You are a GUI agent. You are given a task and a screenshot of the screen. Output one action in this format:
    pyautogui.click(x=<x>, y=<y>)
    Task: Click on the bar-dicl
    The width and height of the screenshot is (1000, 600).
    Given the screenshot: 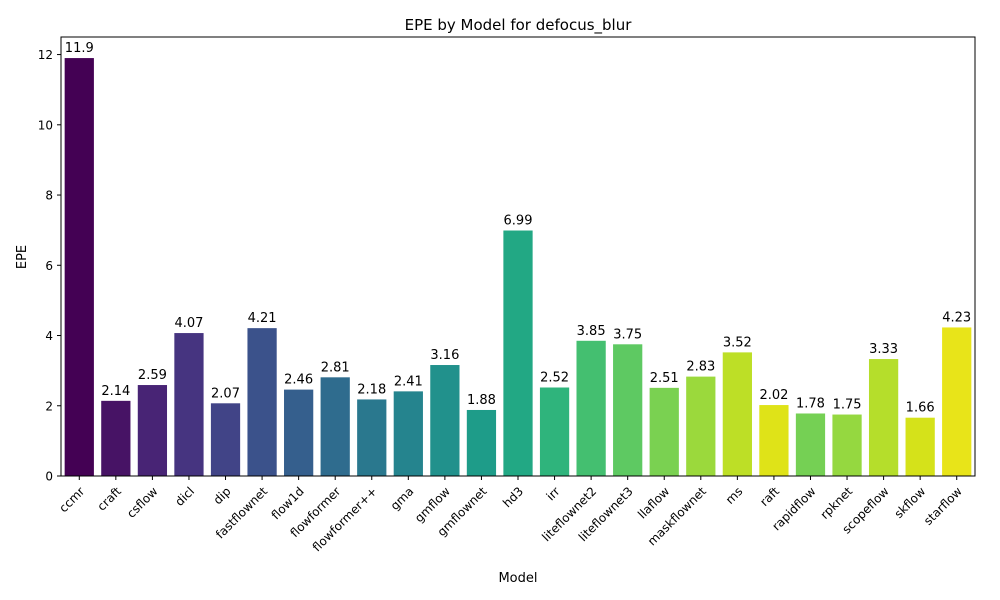 What is the action you would take?
    pyautogui.click(x=189, y=404)
    